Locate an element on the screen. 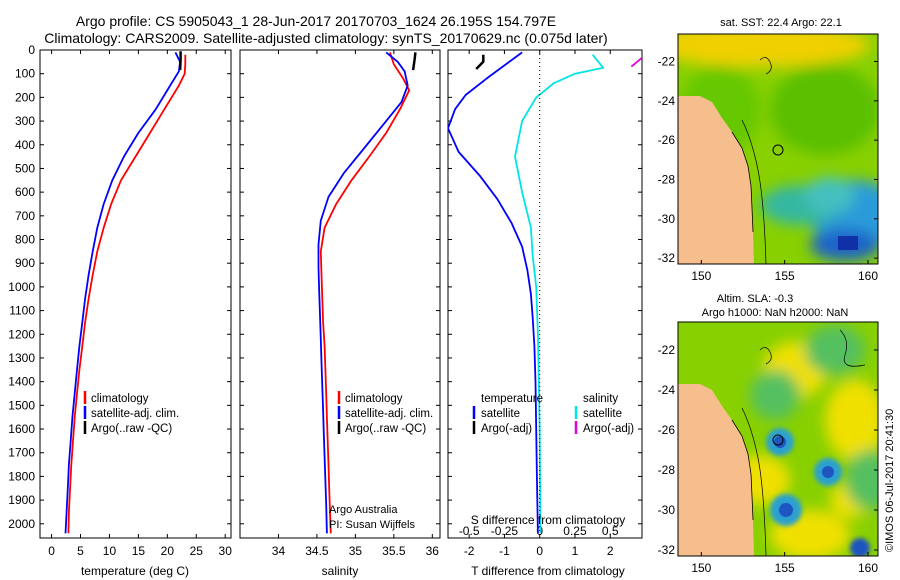 This screenshot has height=580, width=900. y-tick-label: 2000 is located at coordinates (21, 524).